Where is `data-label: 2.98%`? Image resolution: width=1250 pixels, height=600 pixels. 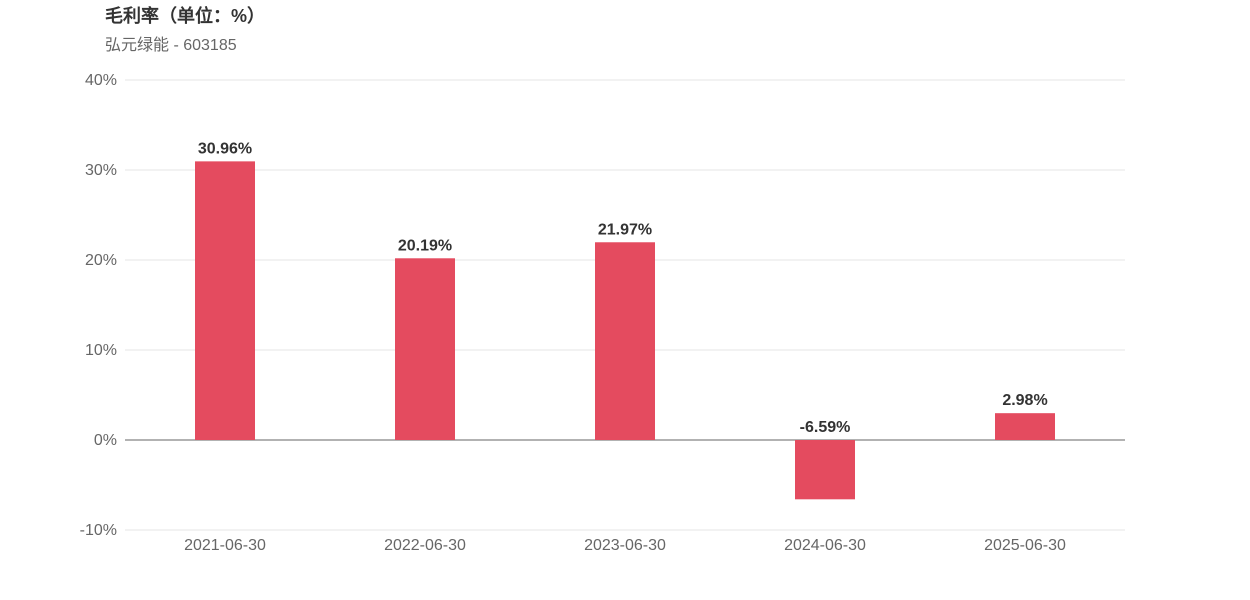
data-label: 2.98% is located at coordinates (1024, 400).